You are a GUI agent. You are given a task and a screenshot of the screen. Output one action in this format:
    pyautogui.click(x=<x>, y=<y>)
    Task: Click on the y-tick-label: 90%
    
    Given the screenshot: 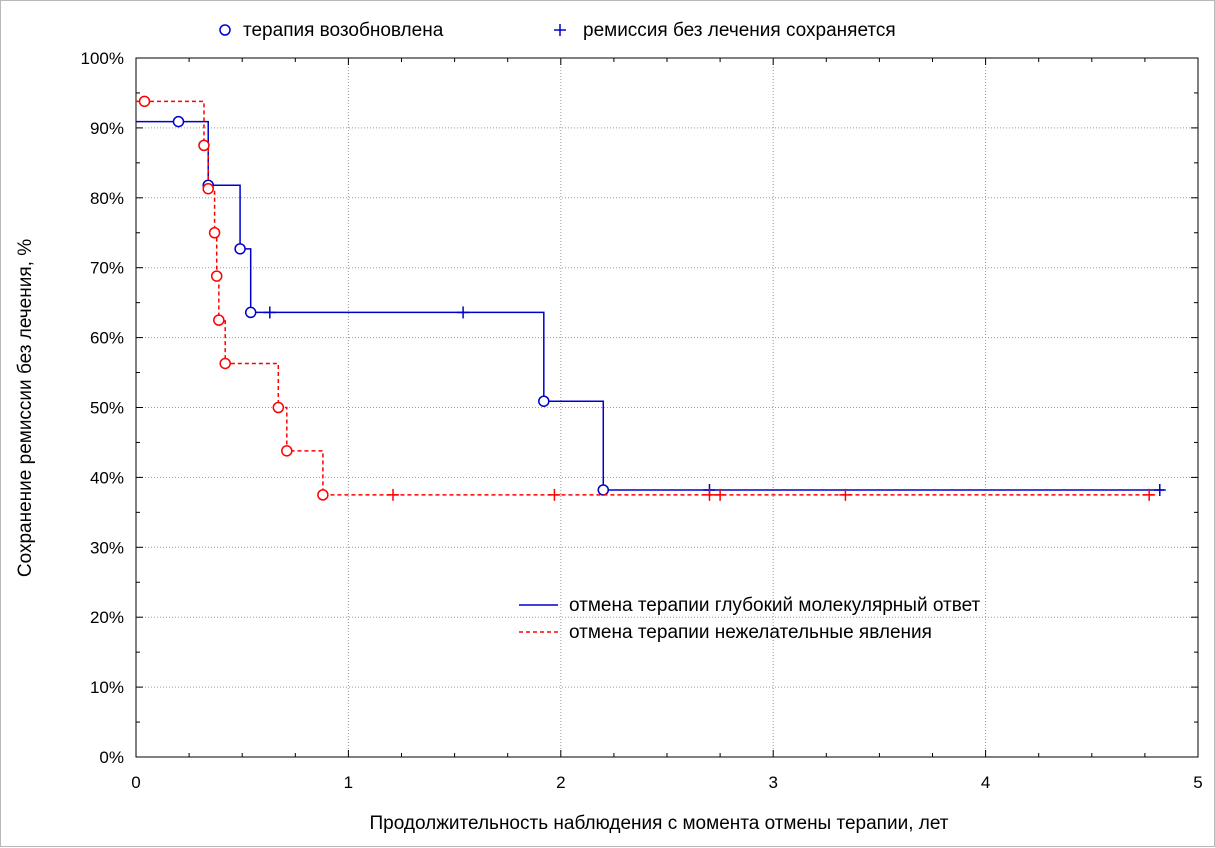 What is the action you would take?
    pyautogui.click(x=107, y=128)
    